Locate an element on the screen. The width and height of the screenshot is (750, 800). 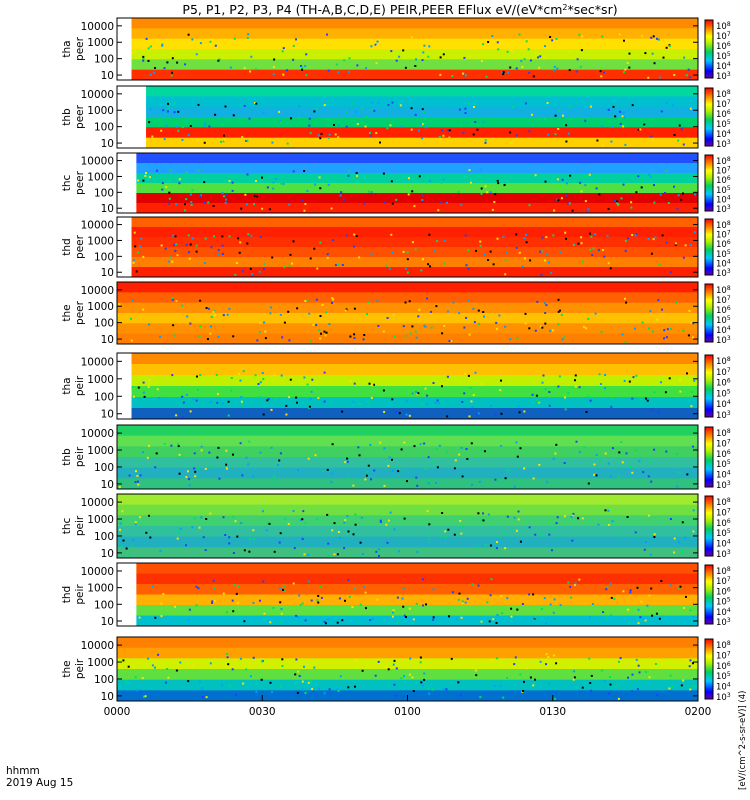
y-tick-label: 10000 is located at coordinates (97, 162).